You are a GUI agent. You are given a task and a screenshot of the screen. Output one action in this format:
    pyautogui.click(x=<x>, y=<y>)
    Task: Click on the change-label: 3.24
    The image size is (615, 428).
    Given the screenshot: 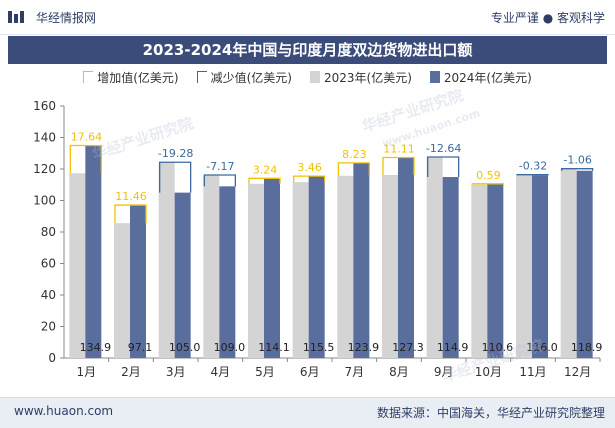 What is the action you would take?
    pyautogui.click(x=265, y=169)
    